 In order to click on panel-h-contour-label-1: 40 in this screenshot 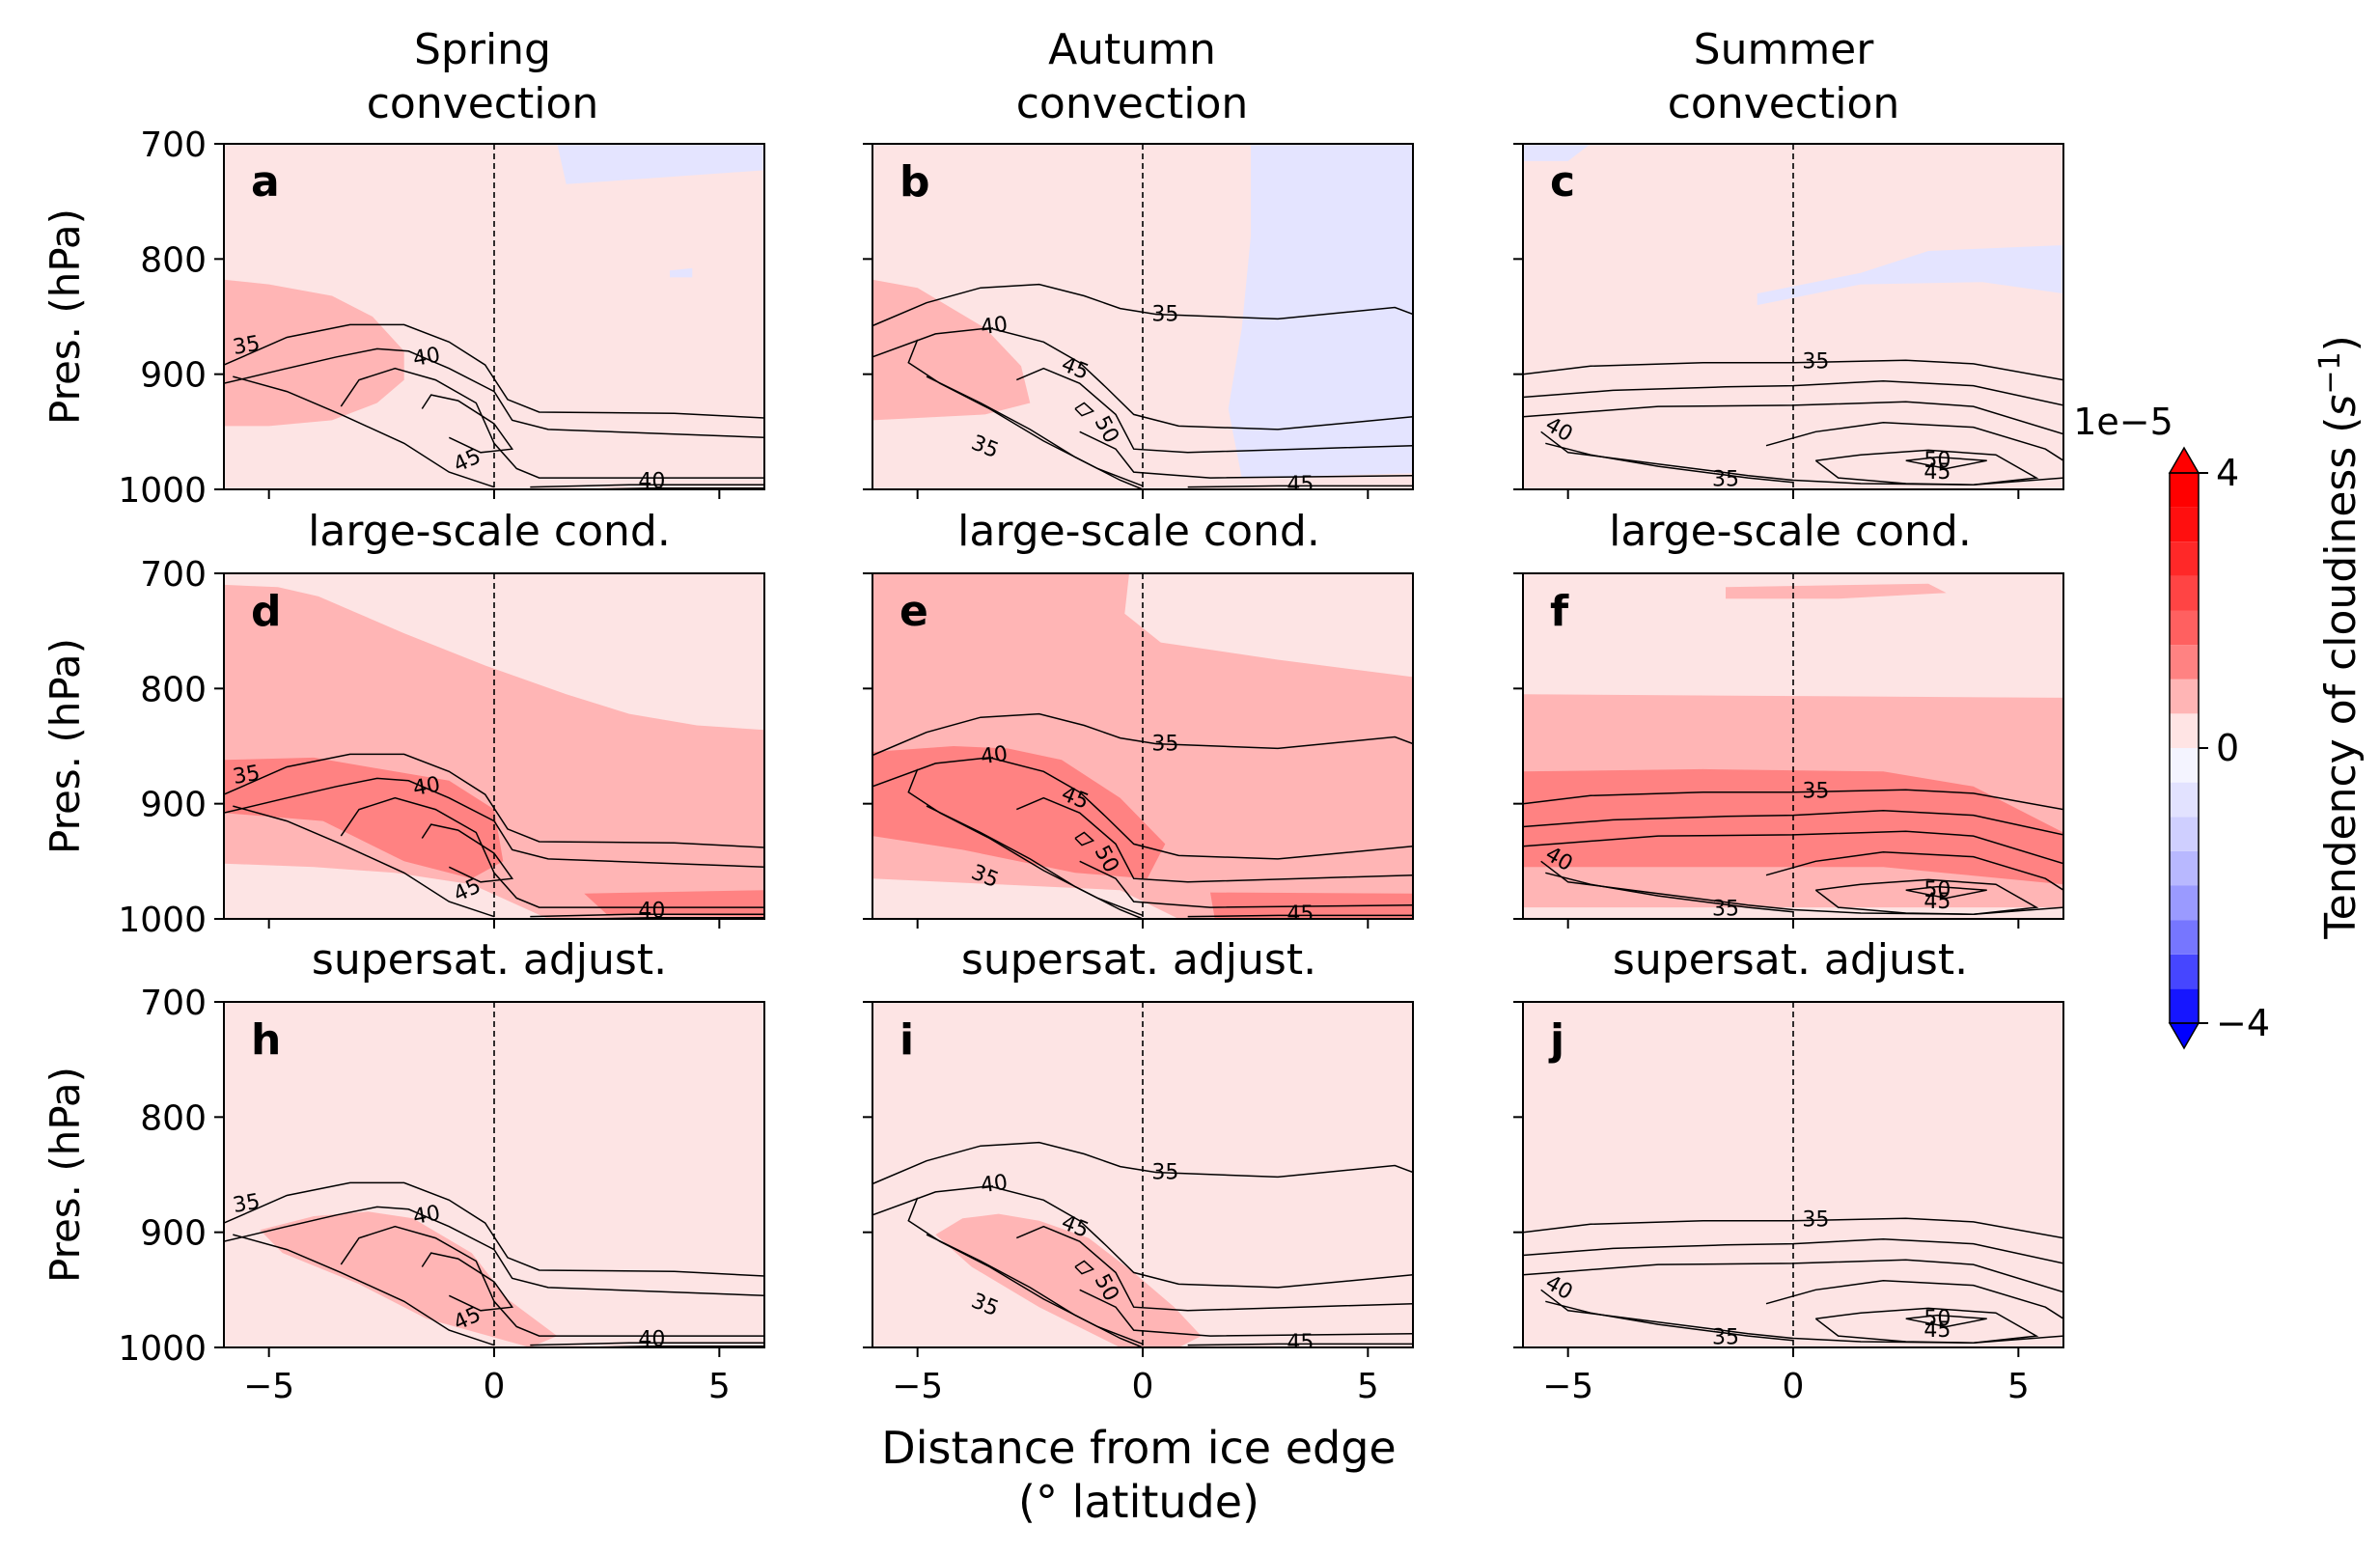, I will do `click(427, 1216)`.